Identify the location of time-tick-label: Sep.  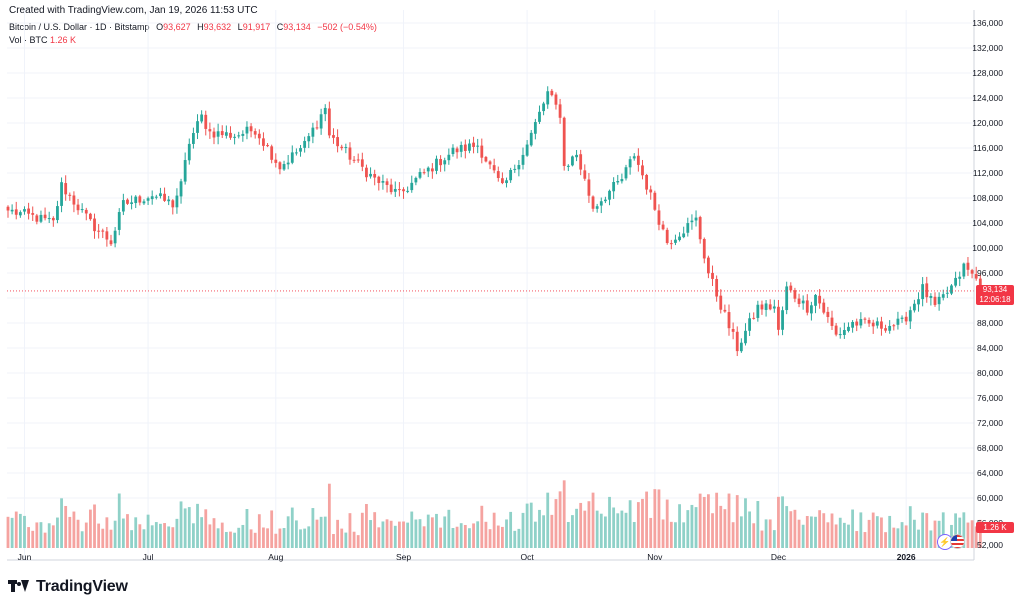
(403, 557).